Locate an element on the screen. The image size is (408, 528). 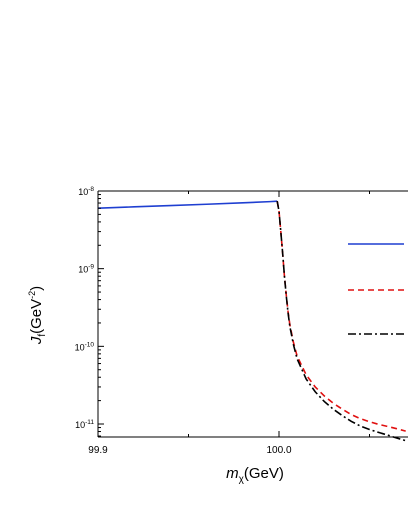
y-tick-label: 10⁻⁸ is located at coordinates (86, 191).